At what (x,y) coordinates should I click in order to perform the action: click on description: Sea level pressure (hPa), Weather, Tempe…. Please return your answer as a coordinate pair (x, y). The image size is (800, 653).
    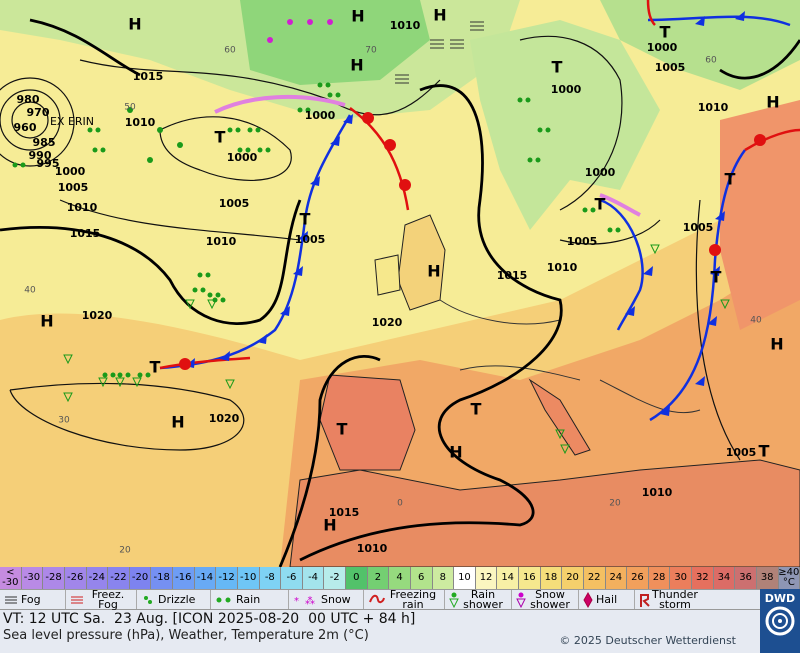
    Looking at the image, I should click on (186, 635).